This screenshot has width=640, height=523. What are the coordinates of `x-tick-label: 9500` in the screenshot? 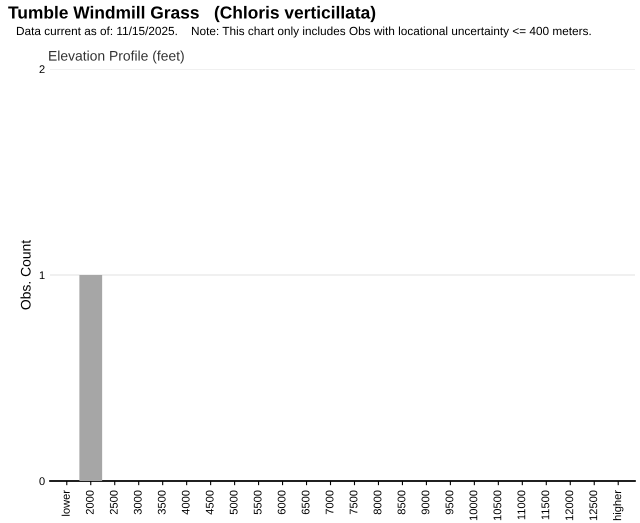 It's located at (450, 502).